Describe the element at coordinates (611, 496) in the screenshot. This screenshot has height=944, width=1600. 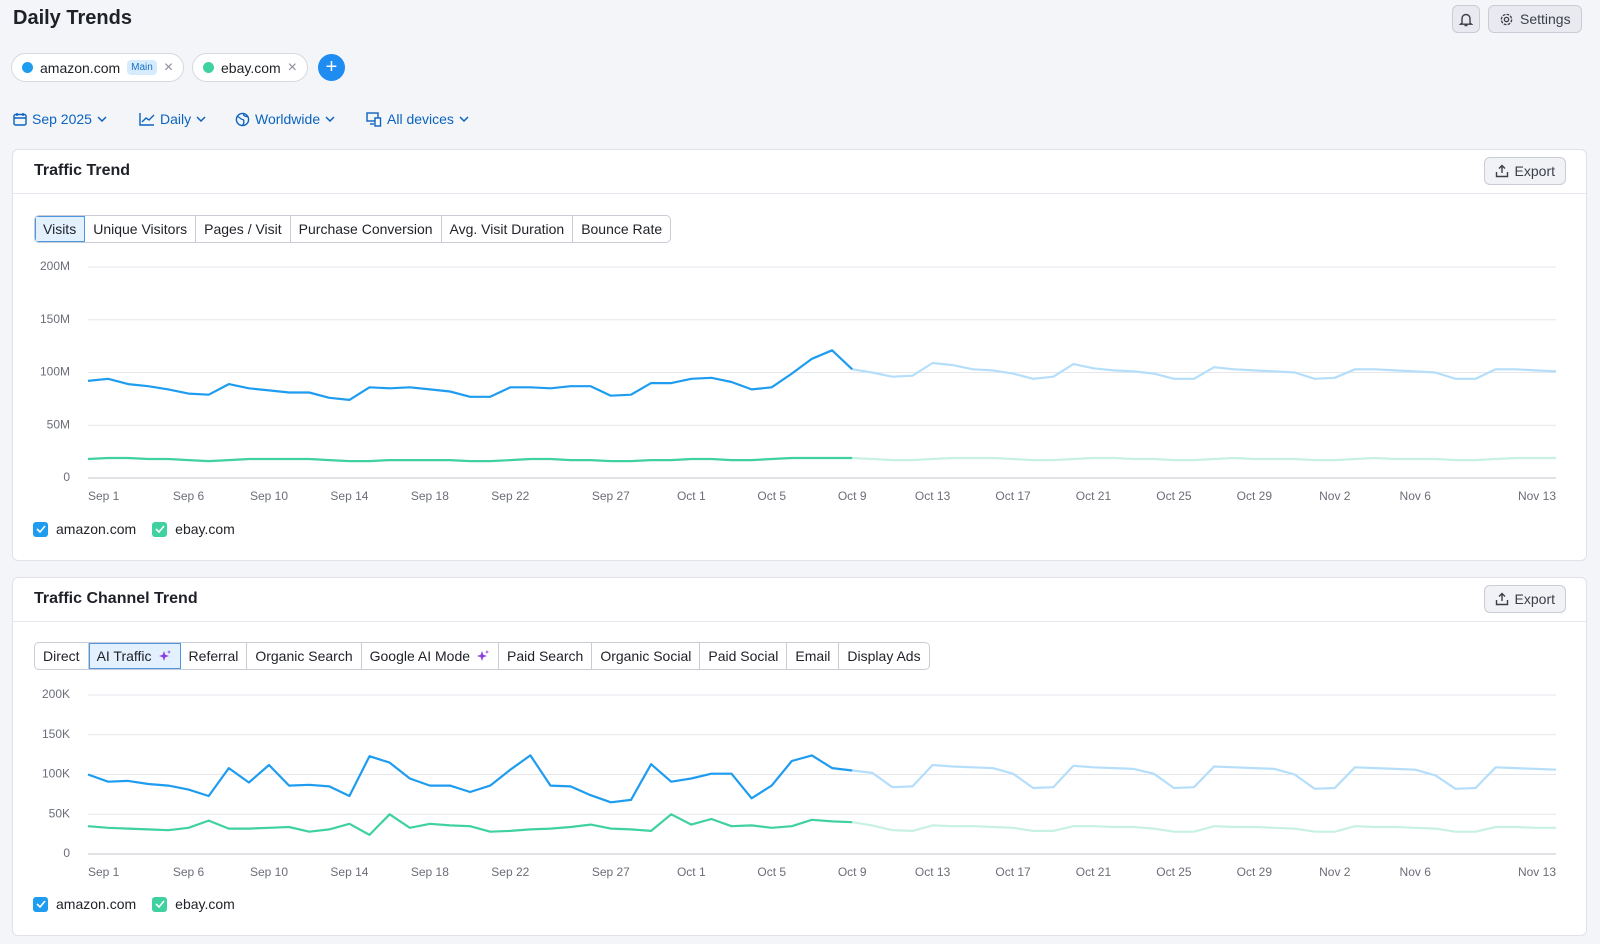
I see `x-tick-label: Sep 27` at that location.